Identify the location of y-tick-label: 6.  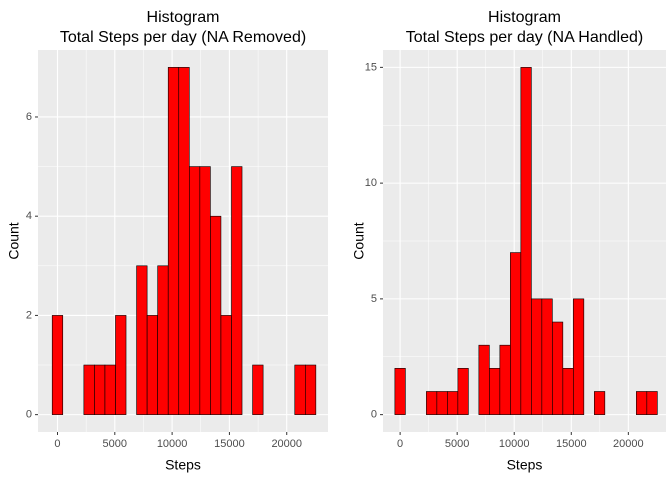
(29, 117).